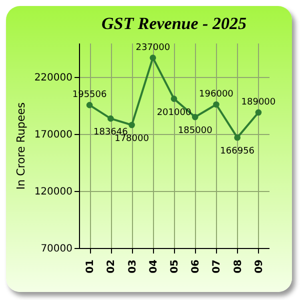 Image resolution: width=300 pixels, height=300 pixels. I want to click on y-tick-label: 220000, so click(53, 78).